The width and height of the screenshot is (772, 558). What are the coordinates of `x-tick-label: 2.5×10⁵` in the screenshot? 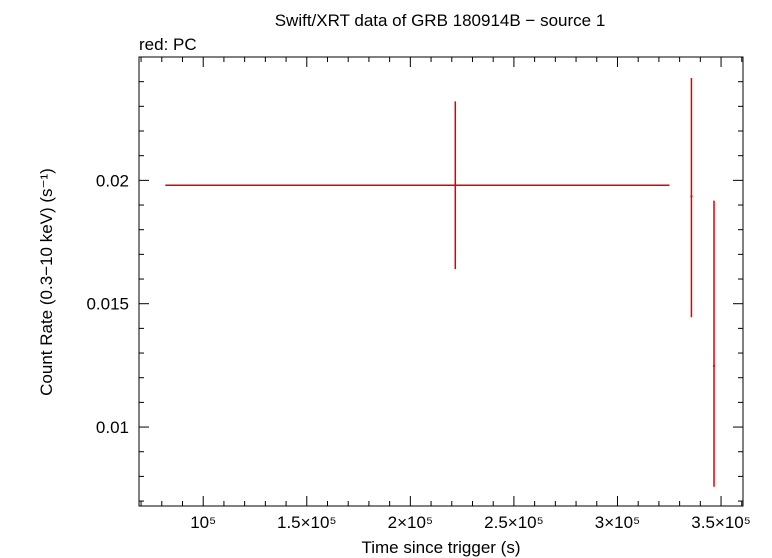 It's located at (514, 522).